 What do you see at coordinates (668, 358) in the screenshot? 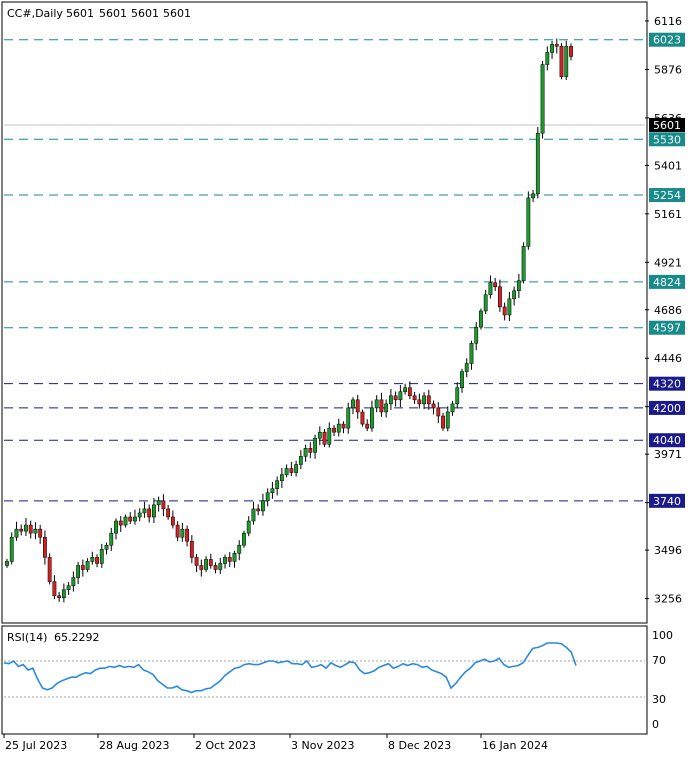
I see `y-tick-label: 4446` at bounding box center [668, 358].